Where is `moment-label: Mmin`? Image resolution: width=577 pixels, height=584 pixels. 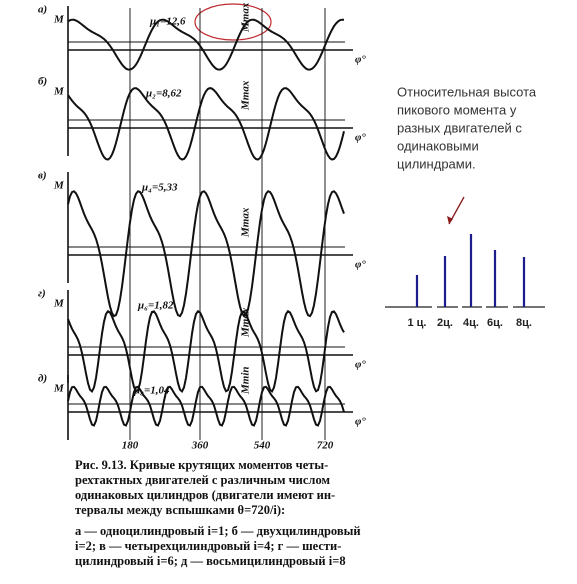 moment-label: Mmin is located at coordinates (246, 380).